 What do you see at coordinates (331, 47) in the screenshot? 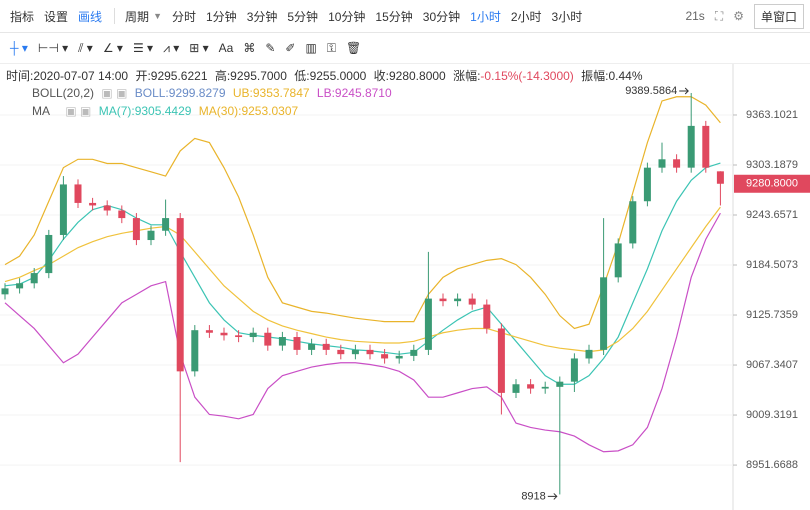
I see `lock-tool: ⚿` at bounding box center [331, 47].